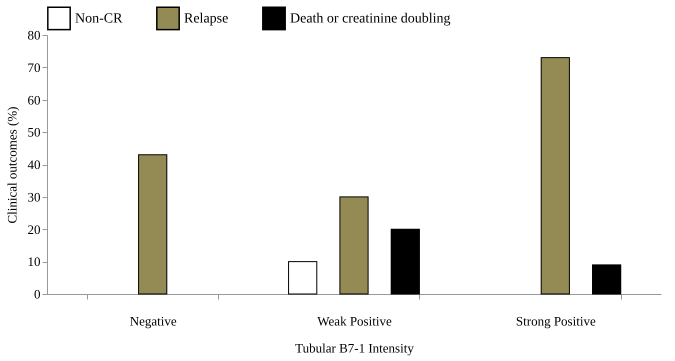  What do you see at coordinates (34, 132) in the screenshot?
I see `y-tick-label: 50` at bounding box center [34, 132].